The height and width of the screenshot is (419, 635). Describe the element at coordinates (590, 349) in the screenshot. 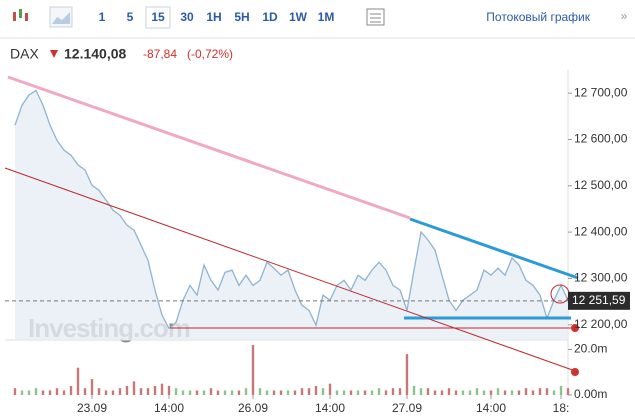

I see `y2-tick-label: 20.0m` at that location.